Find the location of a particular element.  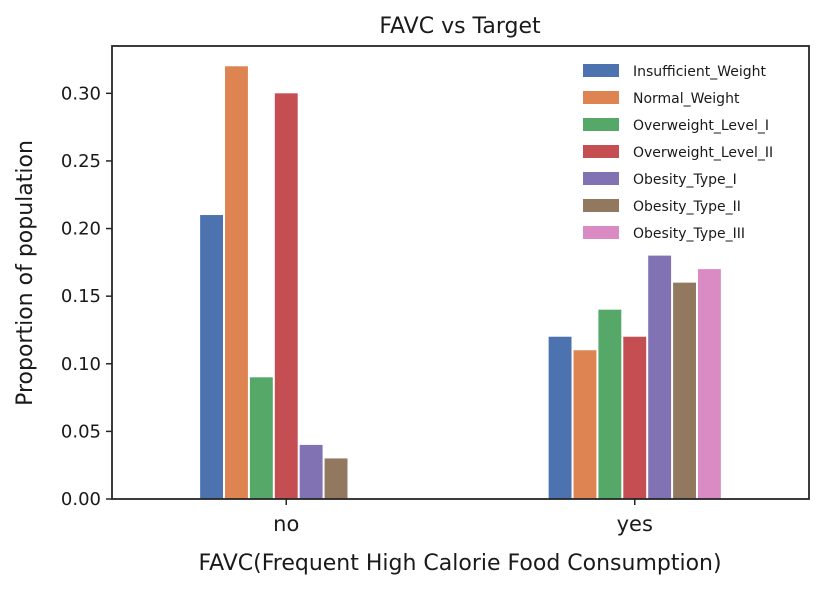

legend-swatch-overweight-level-i is located at coordinates (601, 124).